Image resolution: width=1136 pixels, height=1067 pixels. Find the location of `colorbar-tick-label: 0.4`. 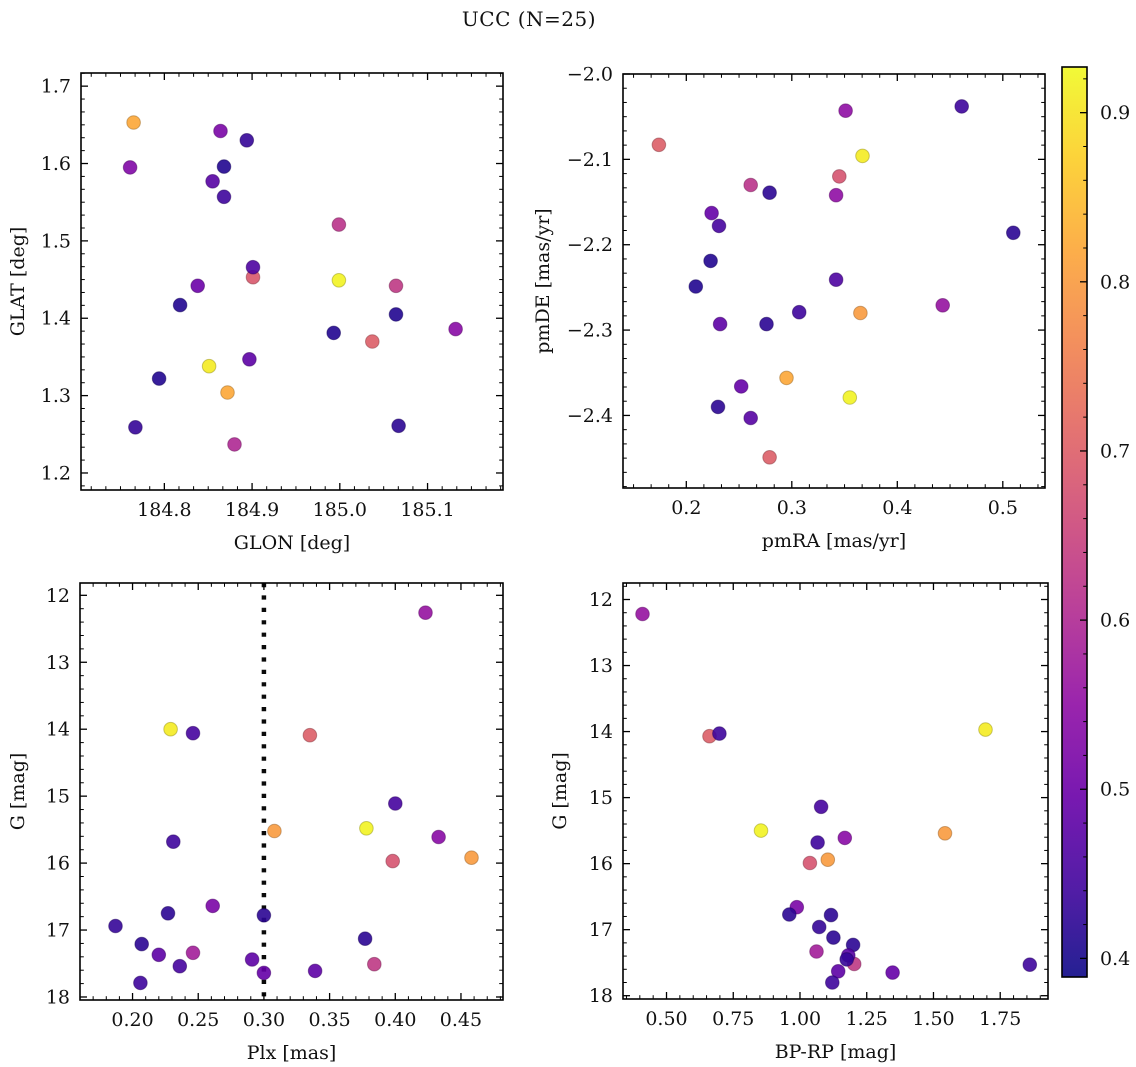

colorbar-tick-label: 0.4 is located at coordinates (1115, 959).